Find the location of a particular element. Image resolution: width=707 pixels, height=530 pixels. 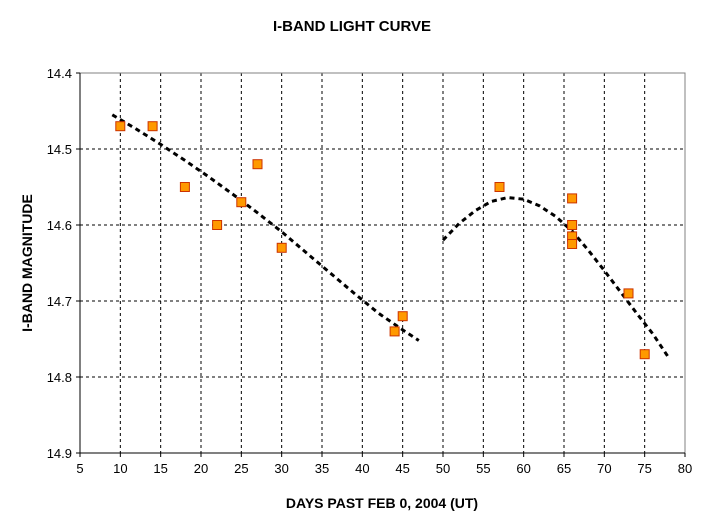

x-tick-label: 30 is located at coordinates (281, 468).